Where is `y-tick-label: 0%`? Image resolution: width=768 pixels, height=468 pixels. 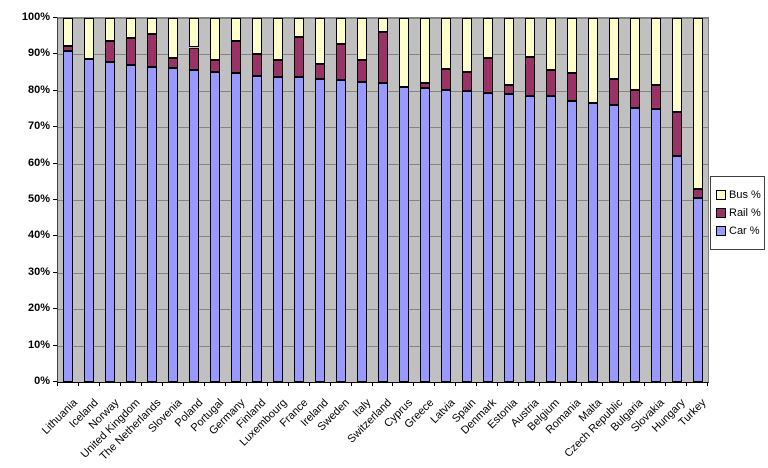
y-tick-label: 0% is located at coordinates (42, 381).